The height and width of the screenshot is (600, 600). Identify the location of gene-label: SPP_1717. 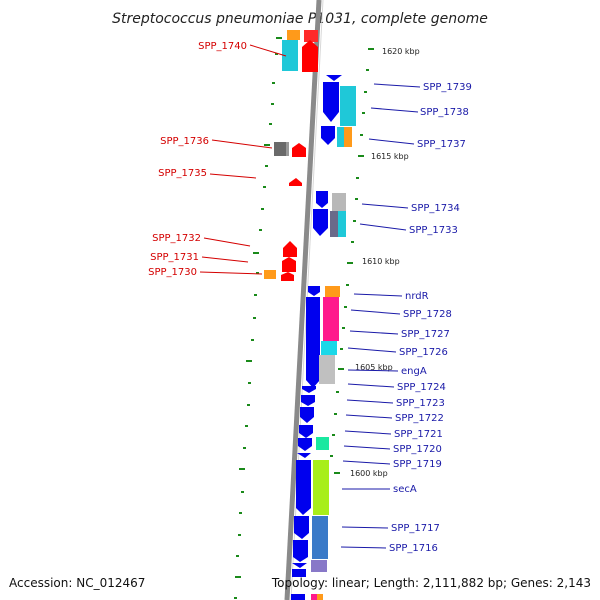
(415, 528).